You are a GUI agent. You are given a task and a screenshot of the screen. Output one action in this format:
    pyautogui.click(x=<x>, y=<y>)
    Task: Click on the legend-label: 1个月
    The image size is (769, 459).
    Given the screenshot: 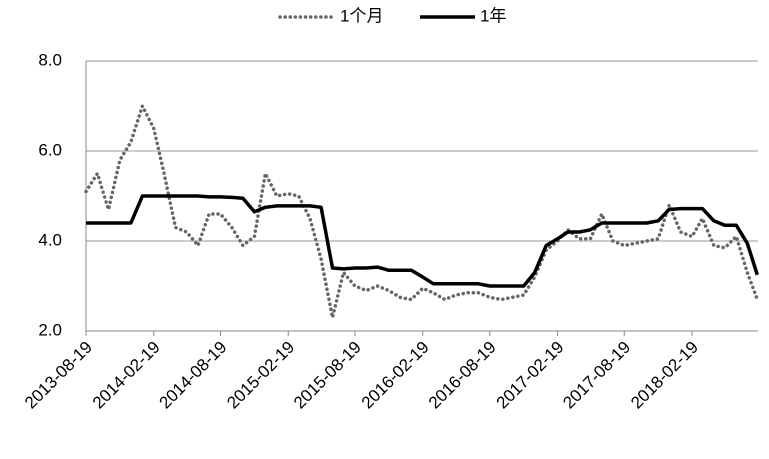 What is the action you would take?
    pyautogui.click(x=361, y=15)
    